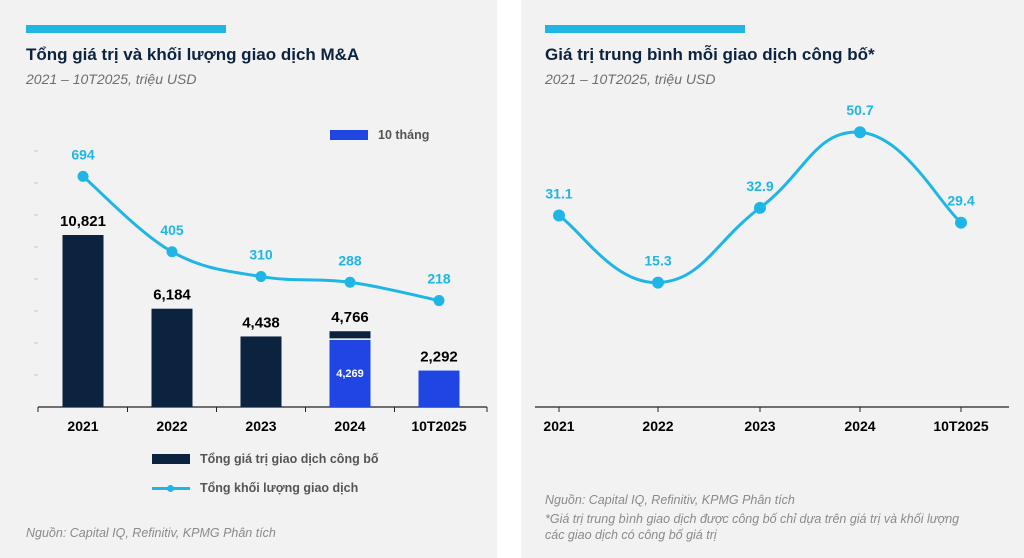  I want to click on avg-value-label-2024: 50.7, so click(859, 110).